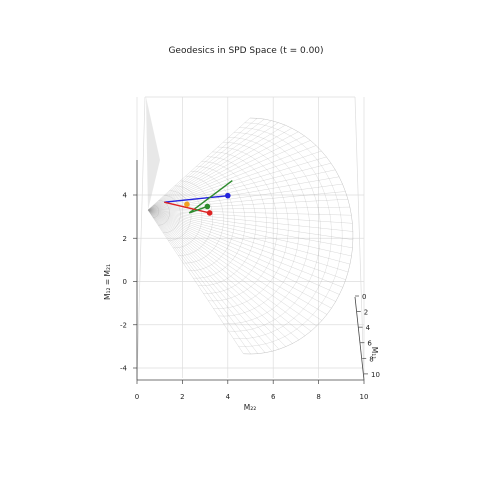 The height and width of the screenshot is (480, 480). Describe the element at coordinates (125, 282) in the screenshot. I see `z-tick-label: 0` at that location.